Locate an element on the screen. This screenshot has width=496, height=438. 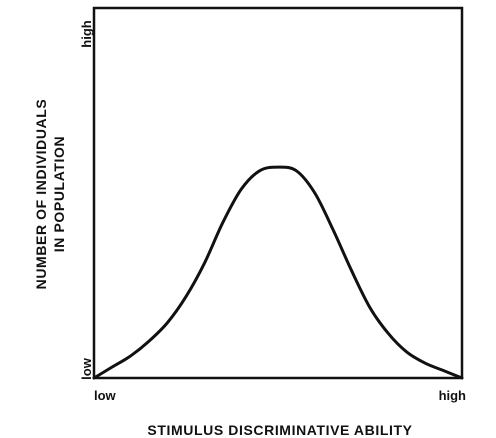
y-tick-label-low: low is located at coordinates (86, 368).